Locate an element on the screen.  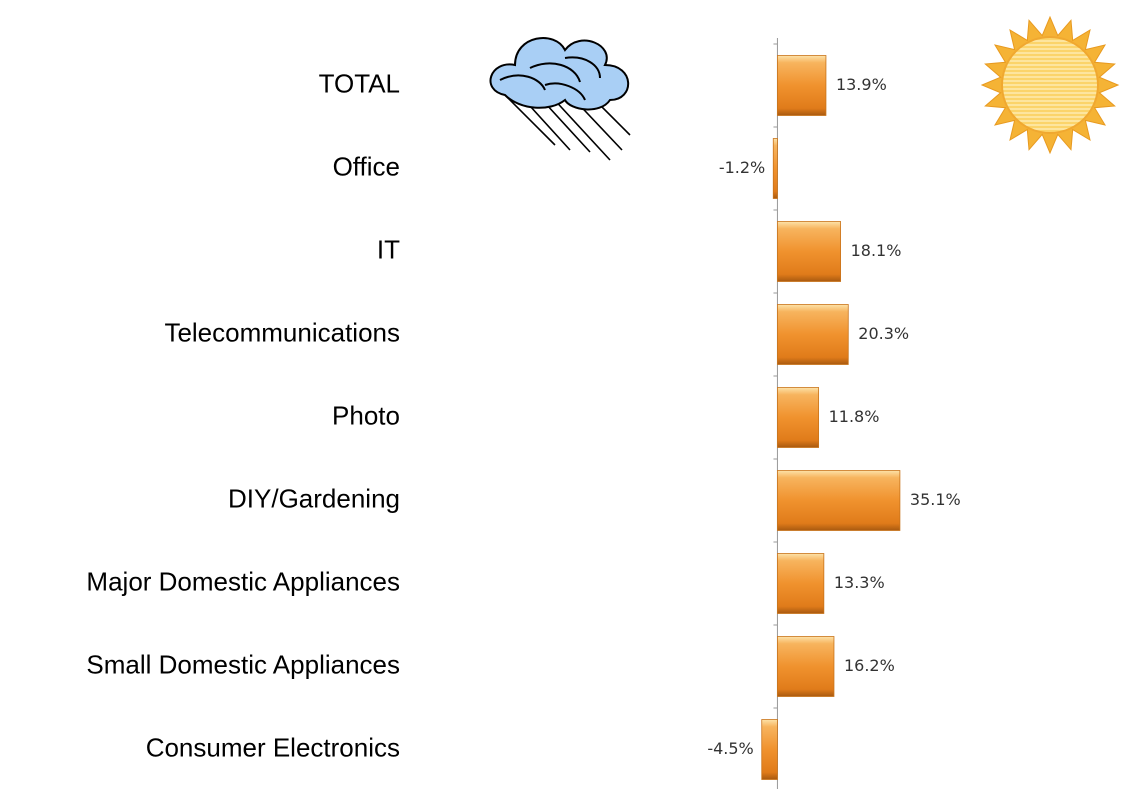
sun-icon is located at coordinates (1050, 85).